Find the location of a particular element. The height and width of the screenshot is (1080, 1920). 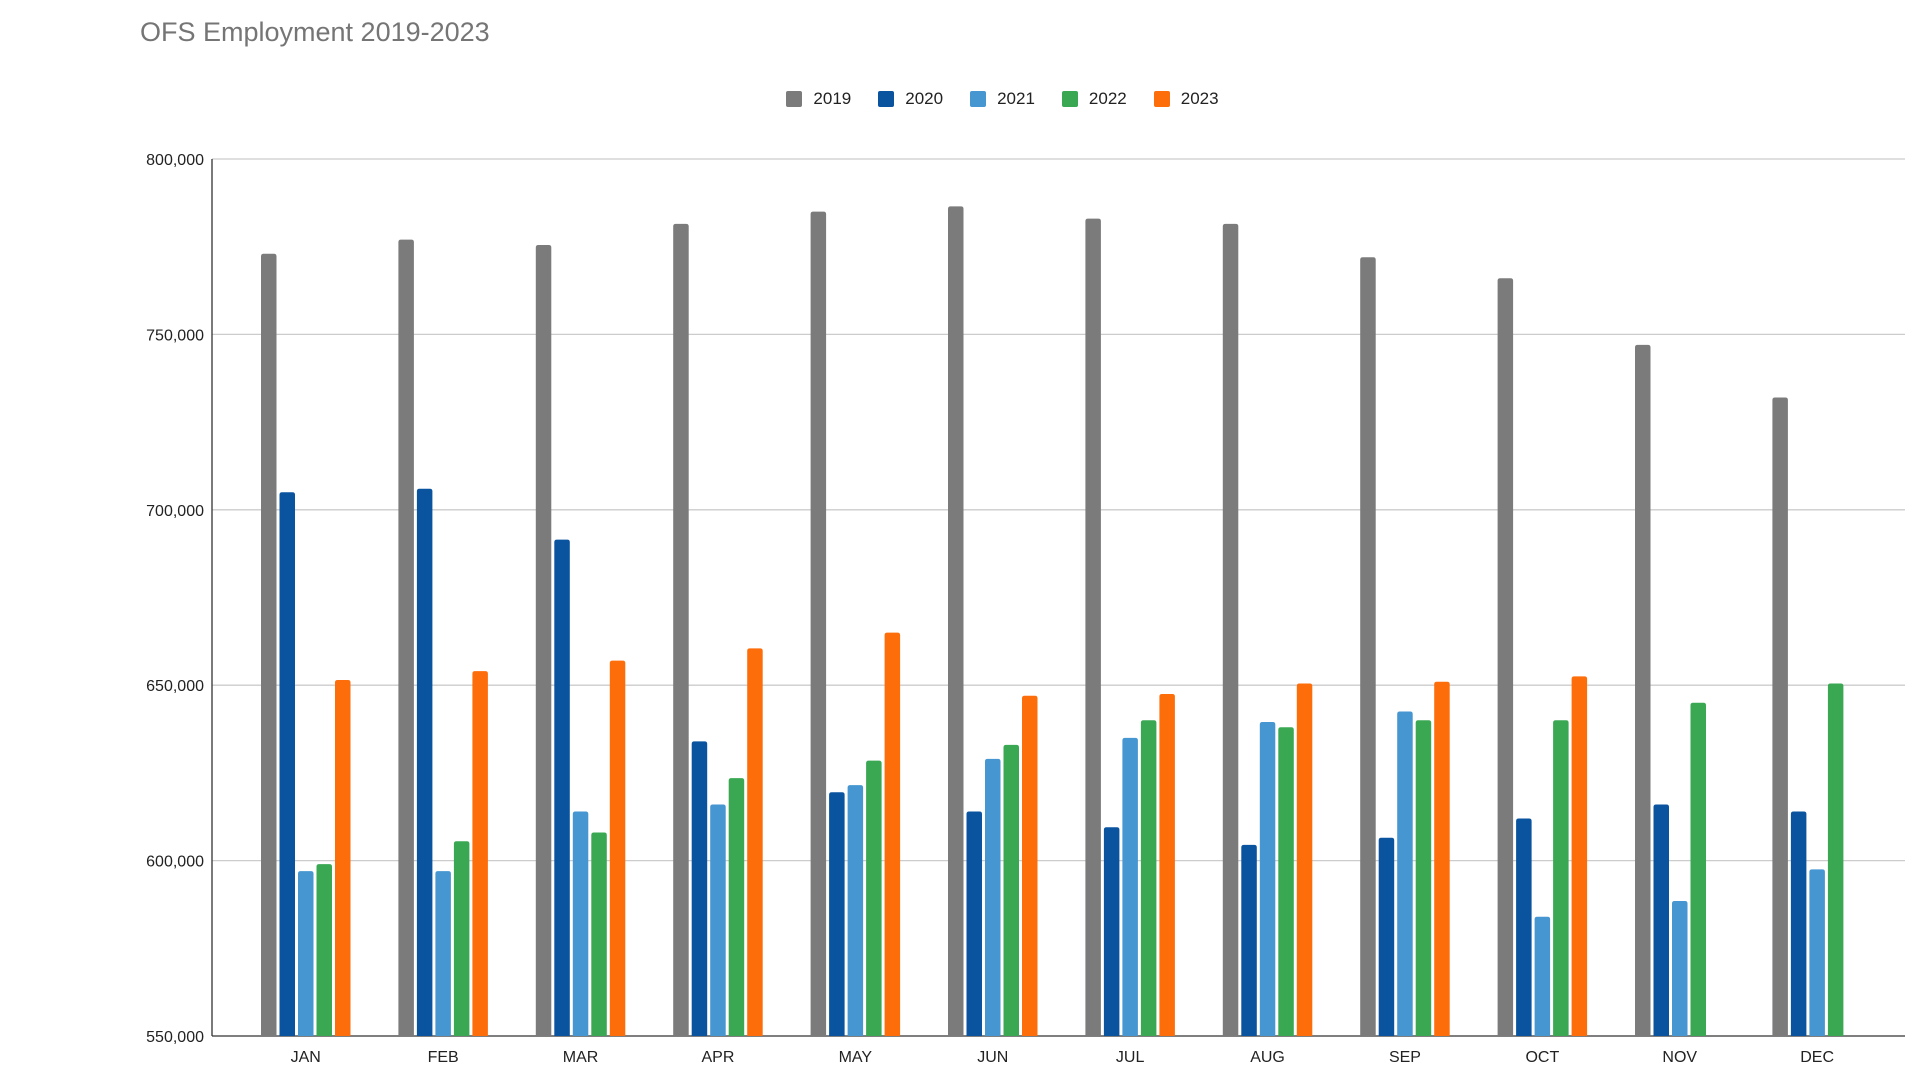

x-tick-label: OCT is located at coordinates (1542, 1057).